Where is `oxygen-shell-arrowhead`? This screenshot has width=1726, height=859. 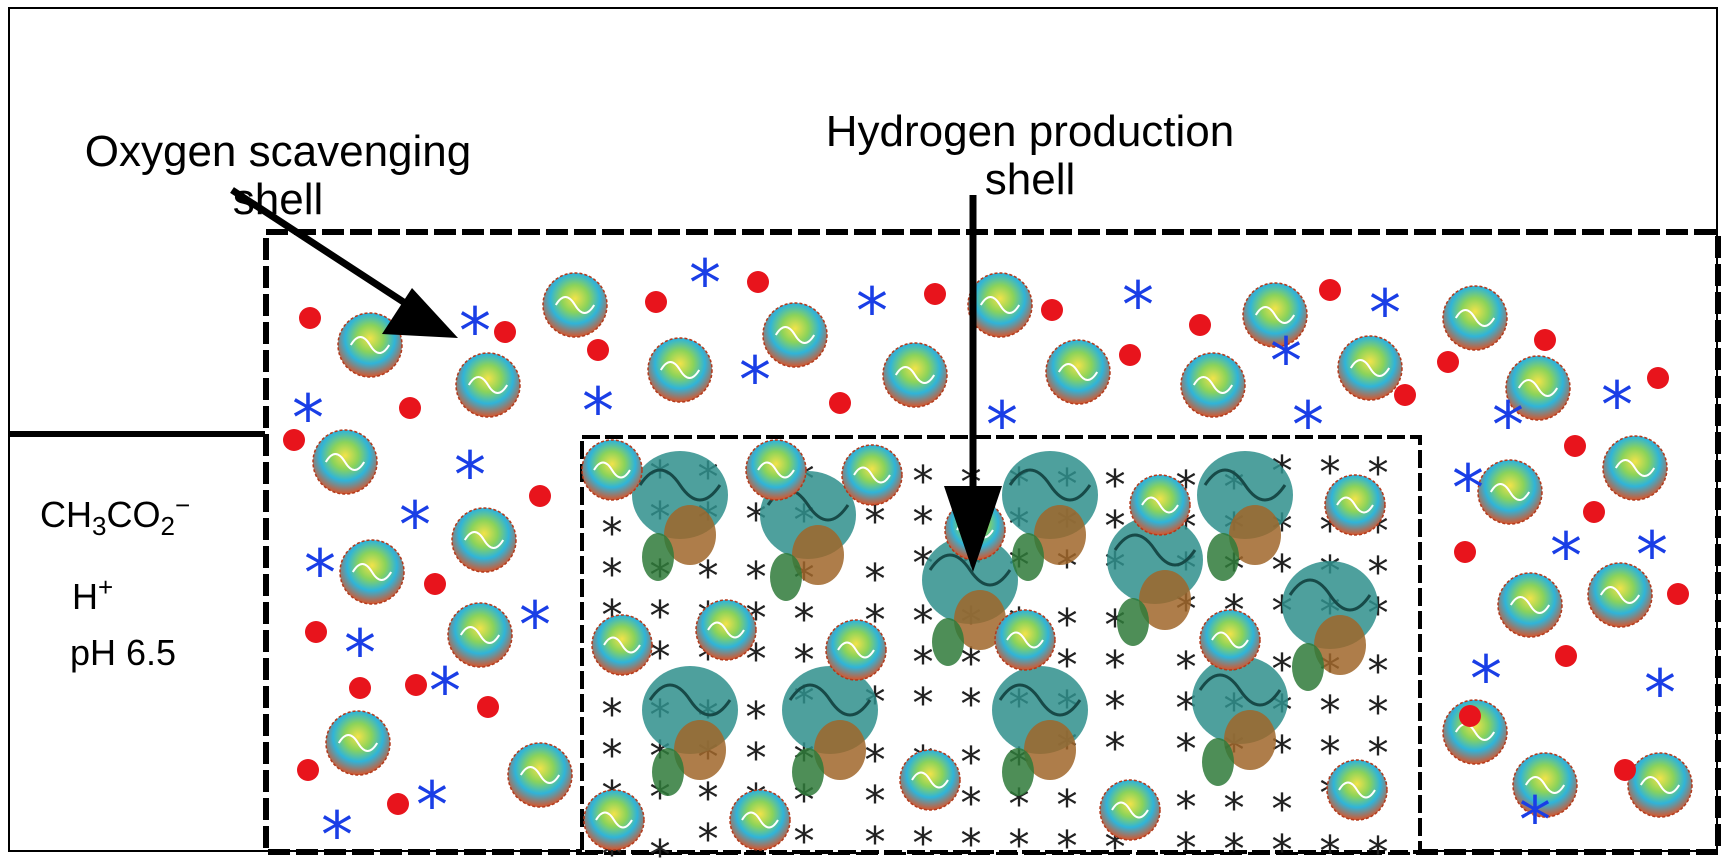 oxygen-shell-arrowhead is located at coordinates (420, 313).